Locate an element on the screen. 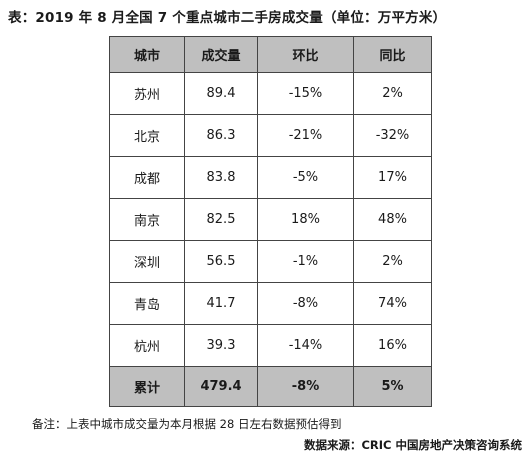  cell-city: 杭州 is located at coordinates (147, 345).